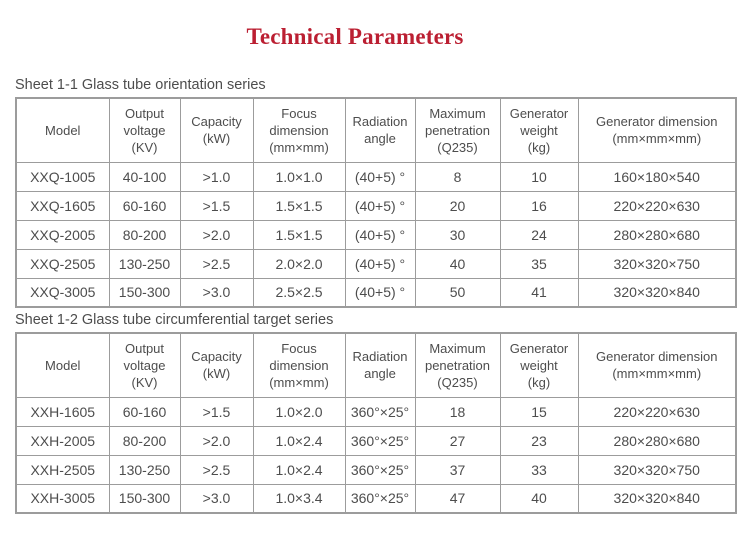  I want to click on table-cell: 1.0×2.0, so click(299, 411).